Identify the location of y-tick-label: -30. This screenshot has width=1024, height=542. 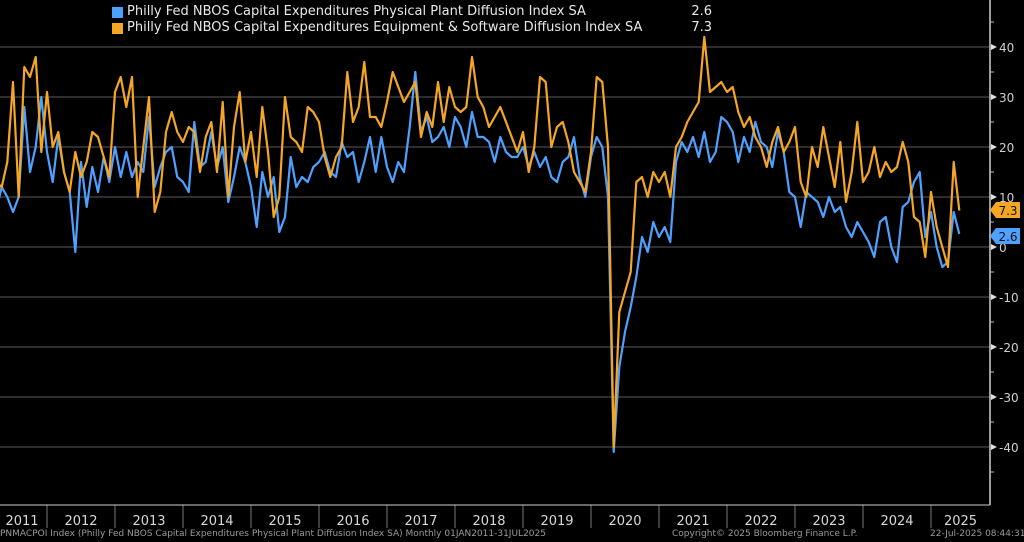
(1009, 398).